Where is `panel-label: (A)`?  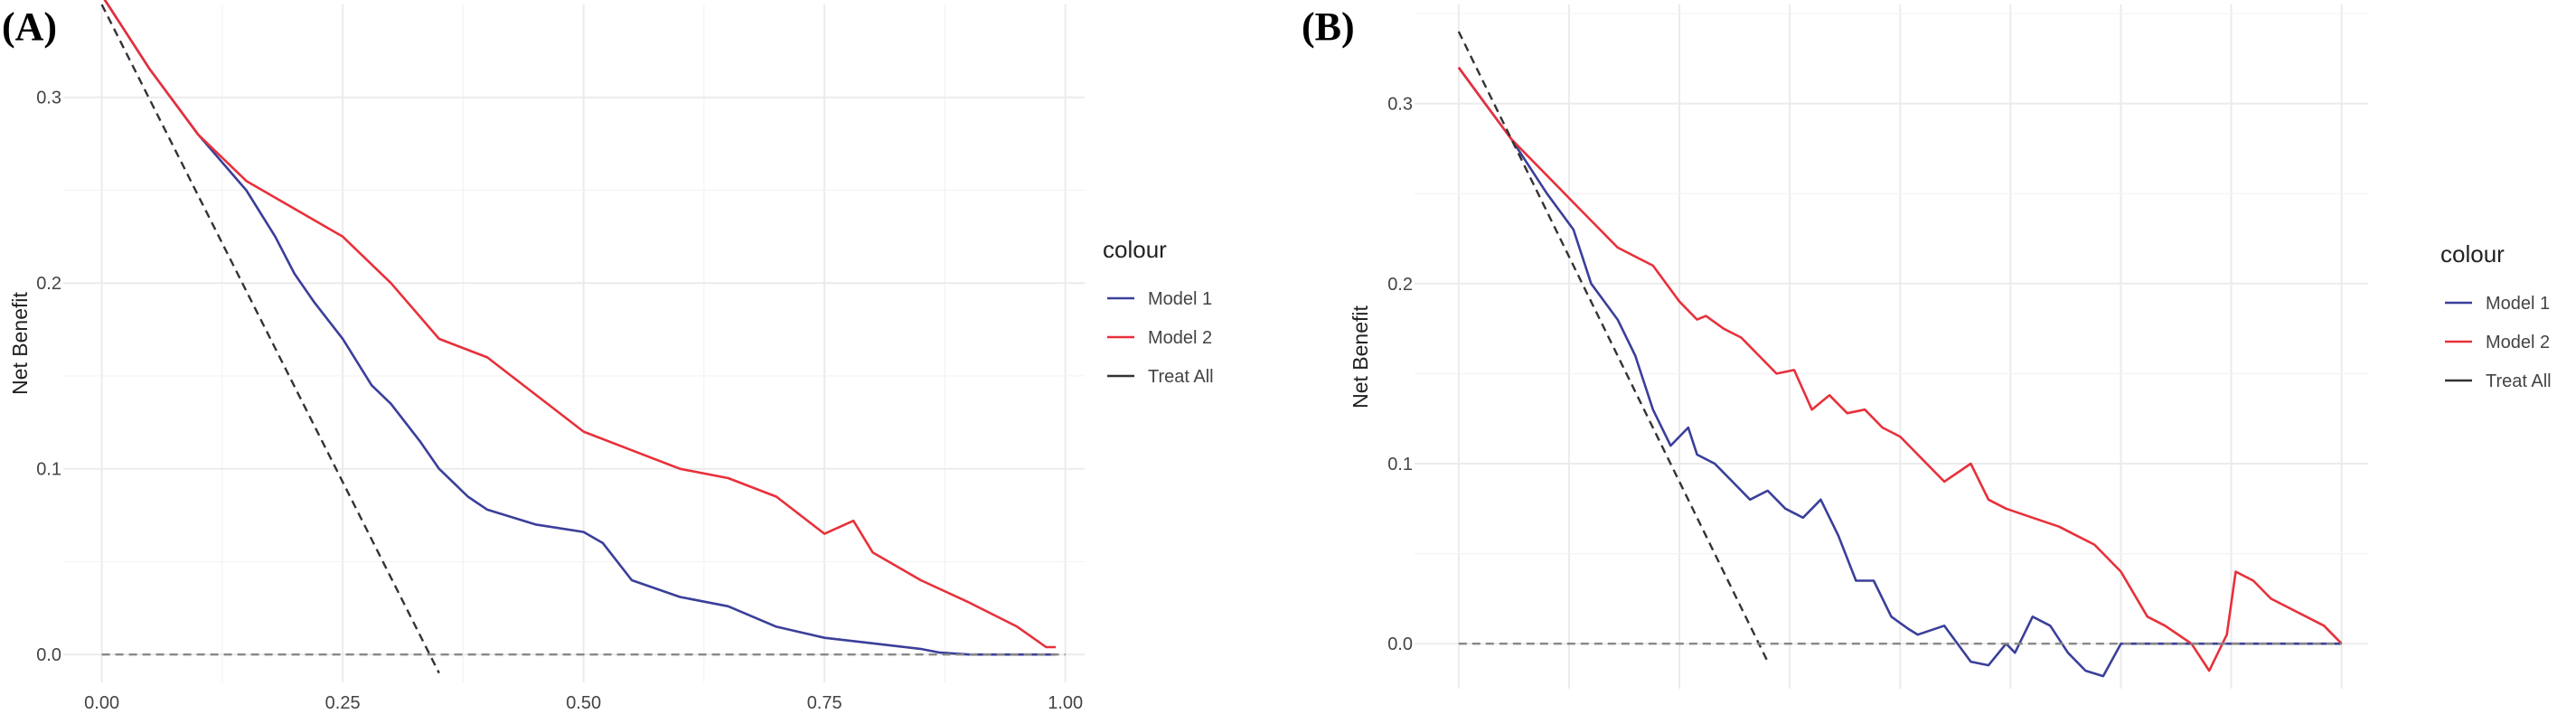 panel-label: (A) is located at coordinates (29, 27).